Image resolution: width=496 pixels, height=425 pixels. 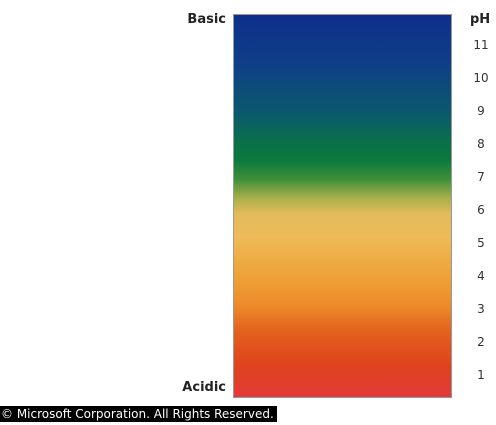 I want to click on ph-tick-10: 10, so click(x=481, y=78).